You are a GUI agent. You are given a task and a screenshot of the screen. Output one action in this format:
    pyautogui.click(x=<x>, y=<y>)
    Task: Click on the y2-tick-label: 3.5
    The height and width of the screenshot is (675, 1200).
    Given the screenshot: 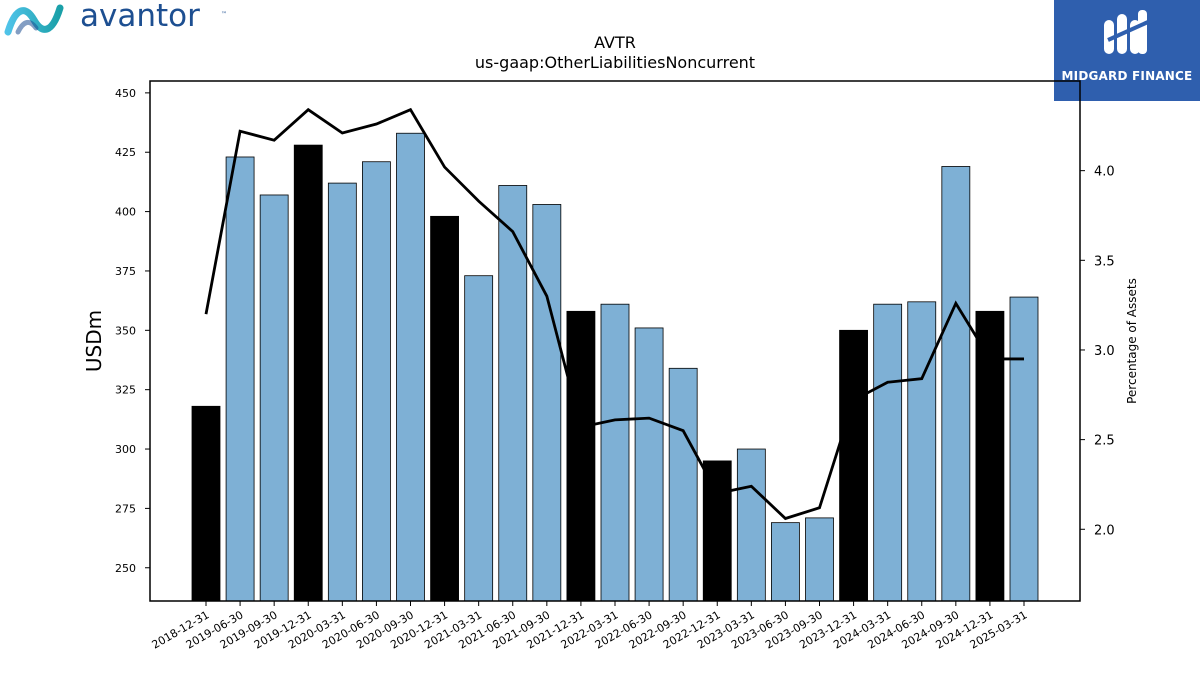 What is the action you would take?
    pyautogui.click(x=1104, y=261)
    